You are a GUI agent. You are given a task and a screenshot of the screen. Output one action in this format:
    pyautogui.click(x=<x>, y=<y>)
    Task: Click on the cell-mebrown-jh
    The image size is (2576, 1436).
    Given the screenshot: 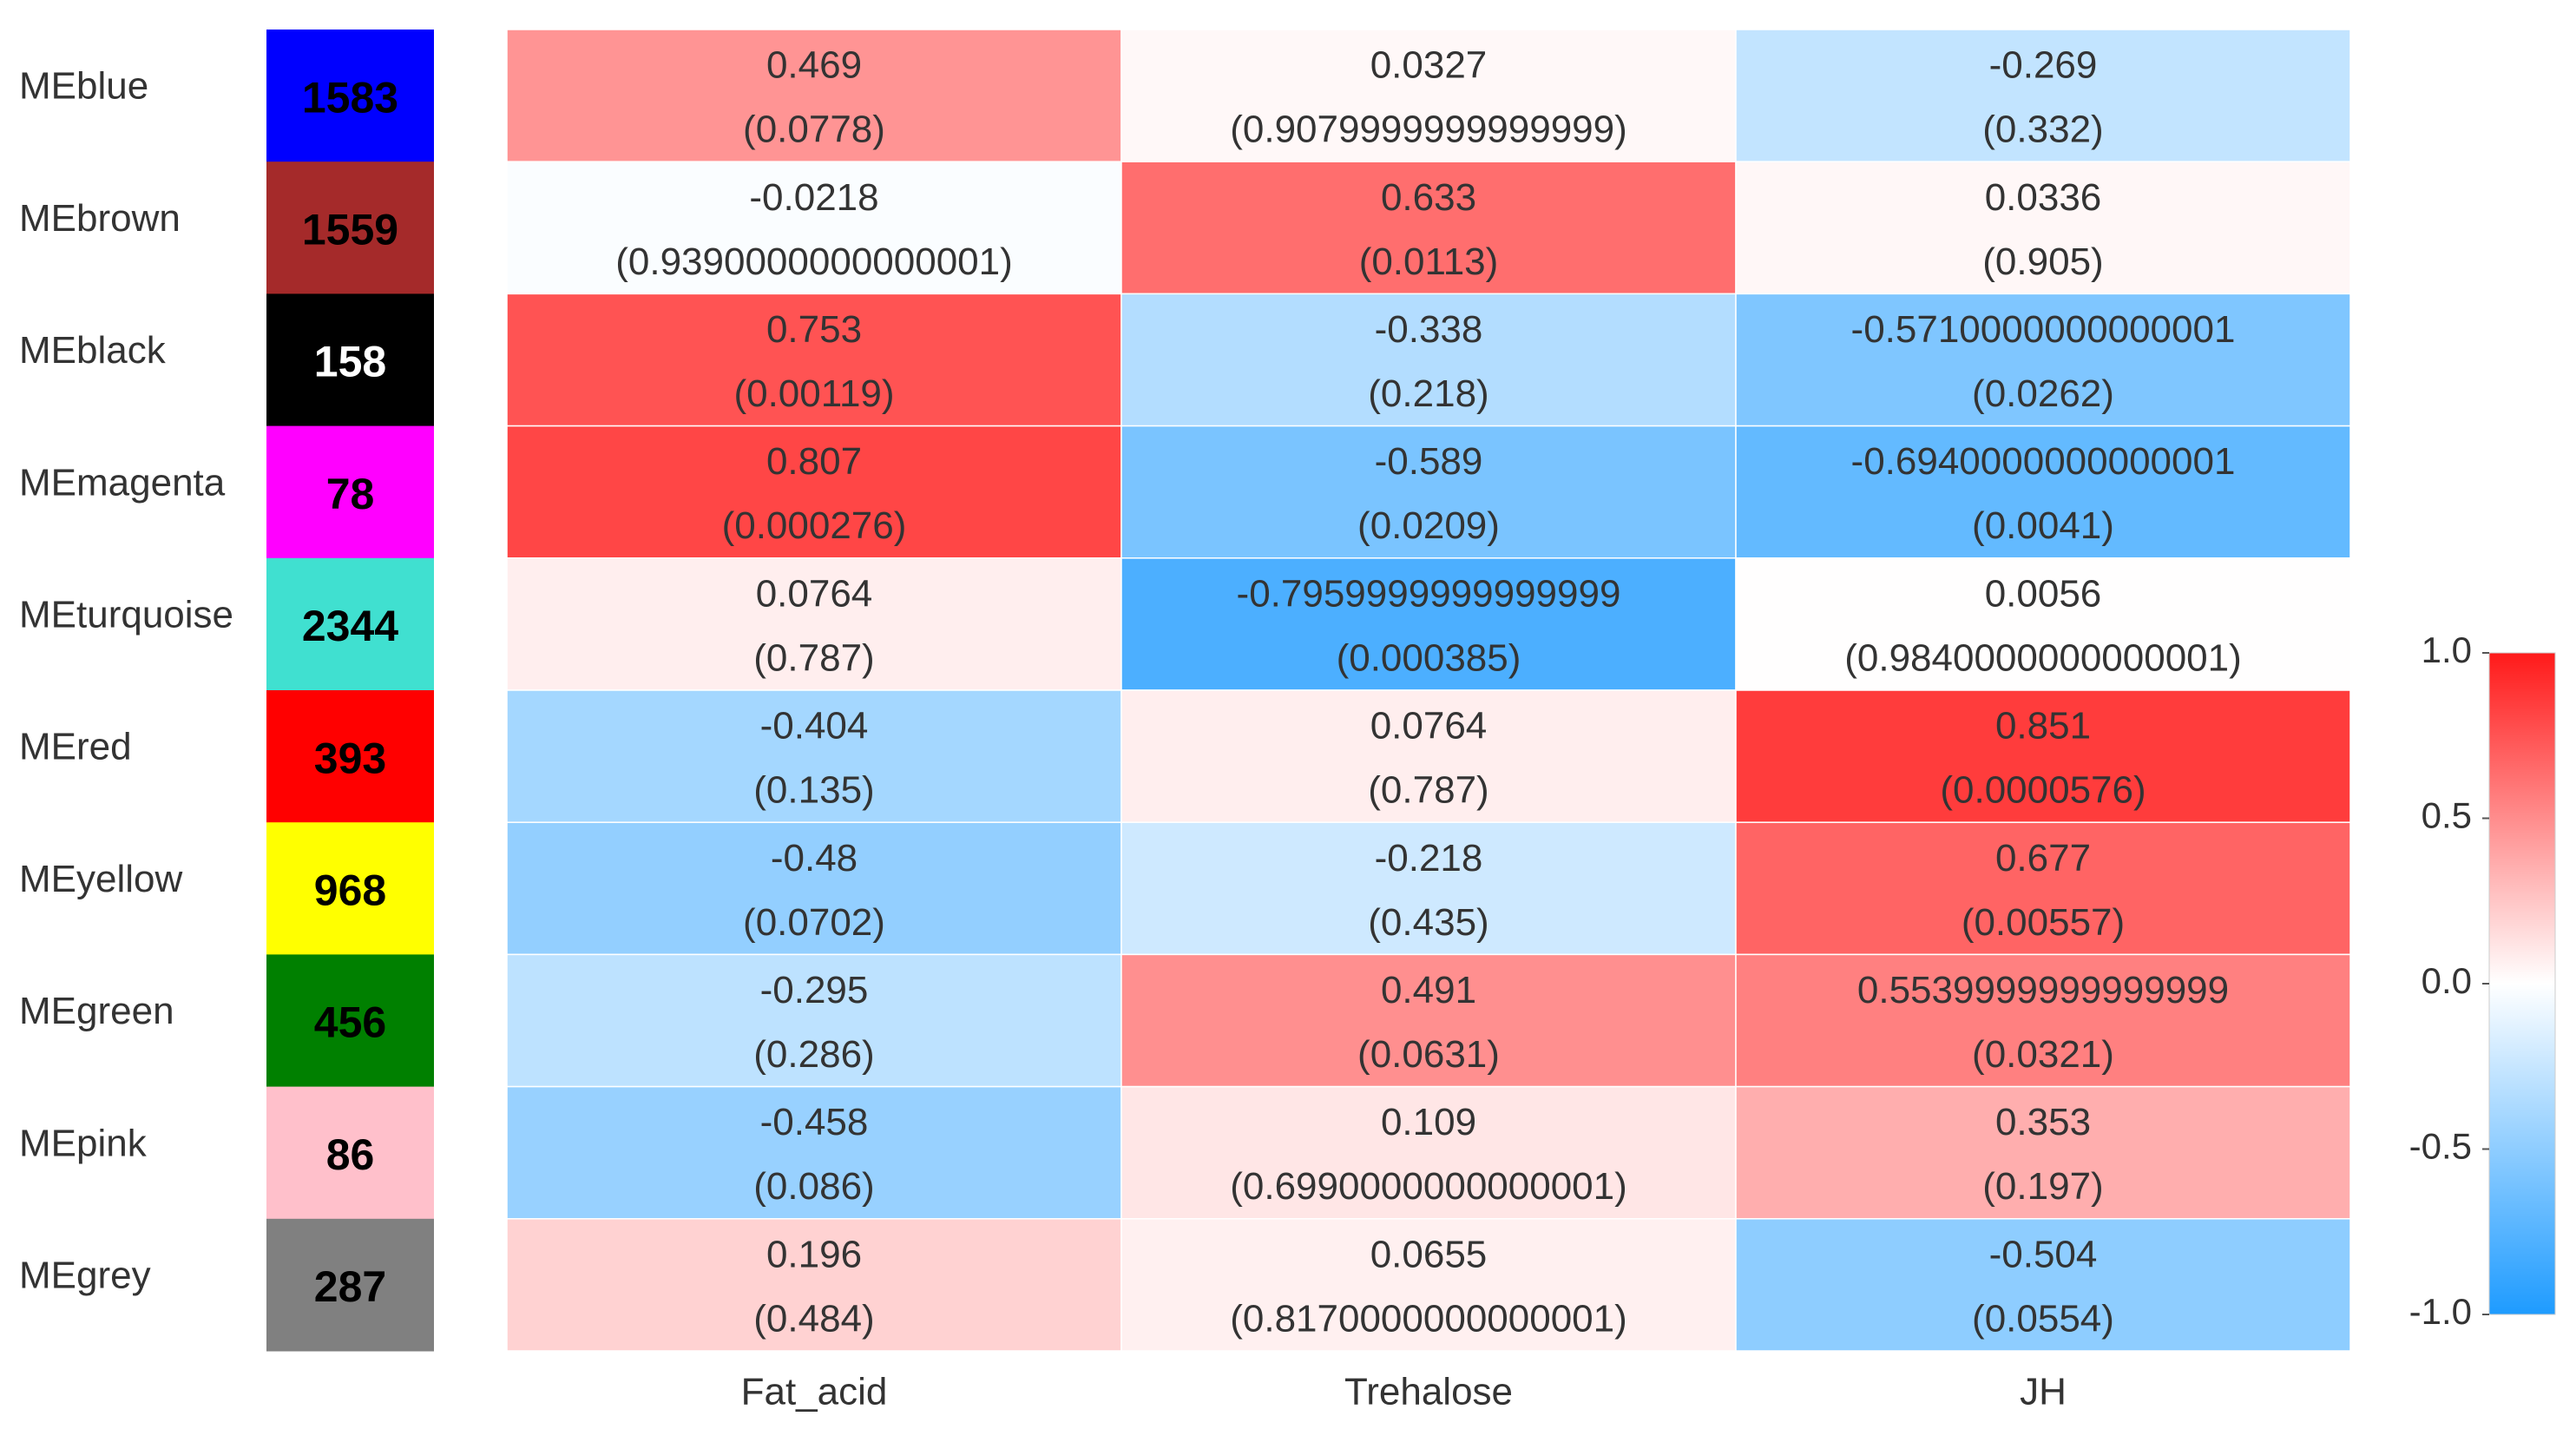 What is the action you would take?
    pyautogui.click(x=2043, y=228)
    